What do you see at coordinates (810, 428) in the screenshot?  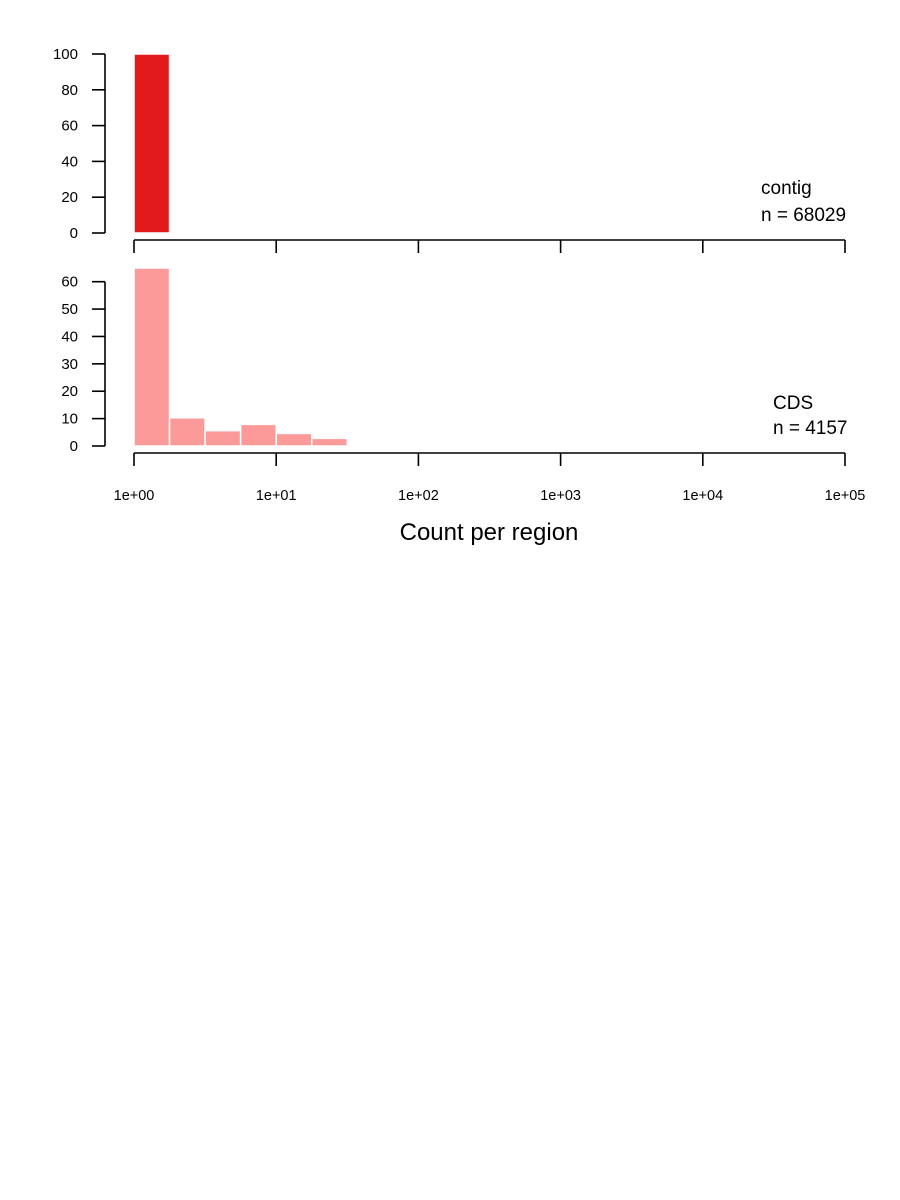 I see `panel-count-label: n = 4157` at bounding box center [810, 428].